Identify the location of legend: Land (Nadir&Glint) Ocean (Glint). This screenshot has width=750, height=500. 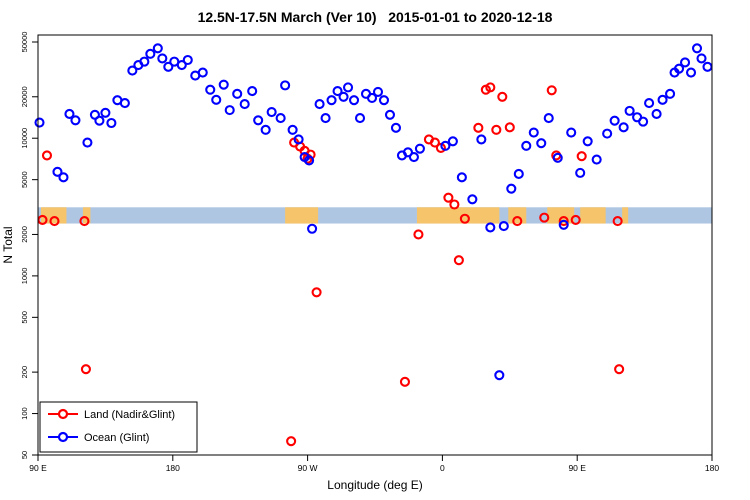
(118, 427).